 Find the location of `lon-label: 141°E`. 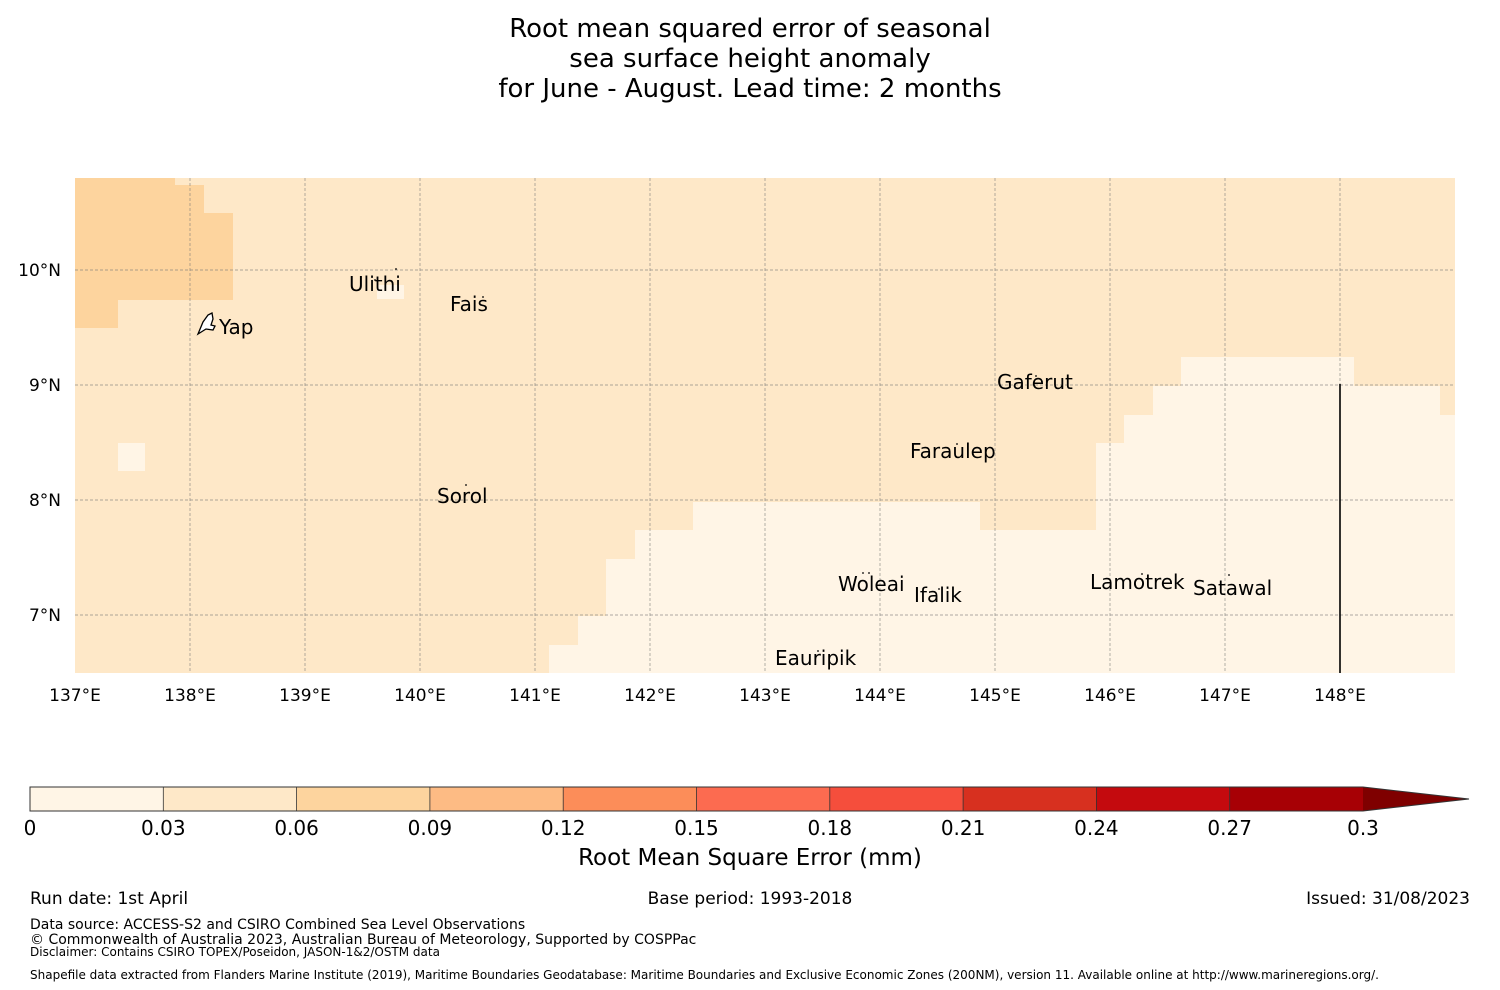

lon-label: 141°E is located at coordinates (535, 696).